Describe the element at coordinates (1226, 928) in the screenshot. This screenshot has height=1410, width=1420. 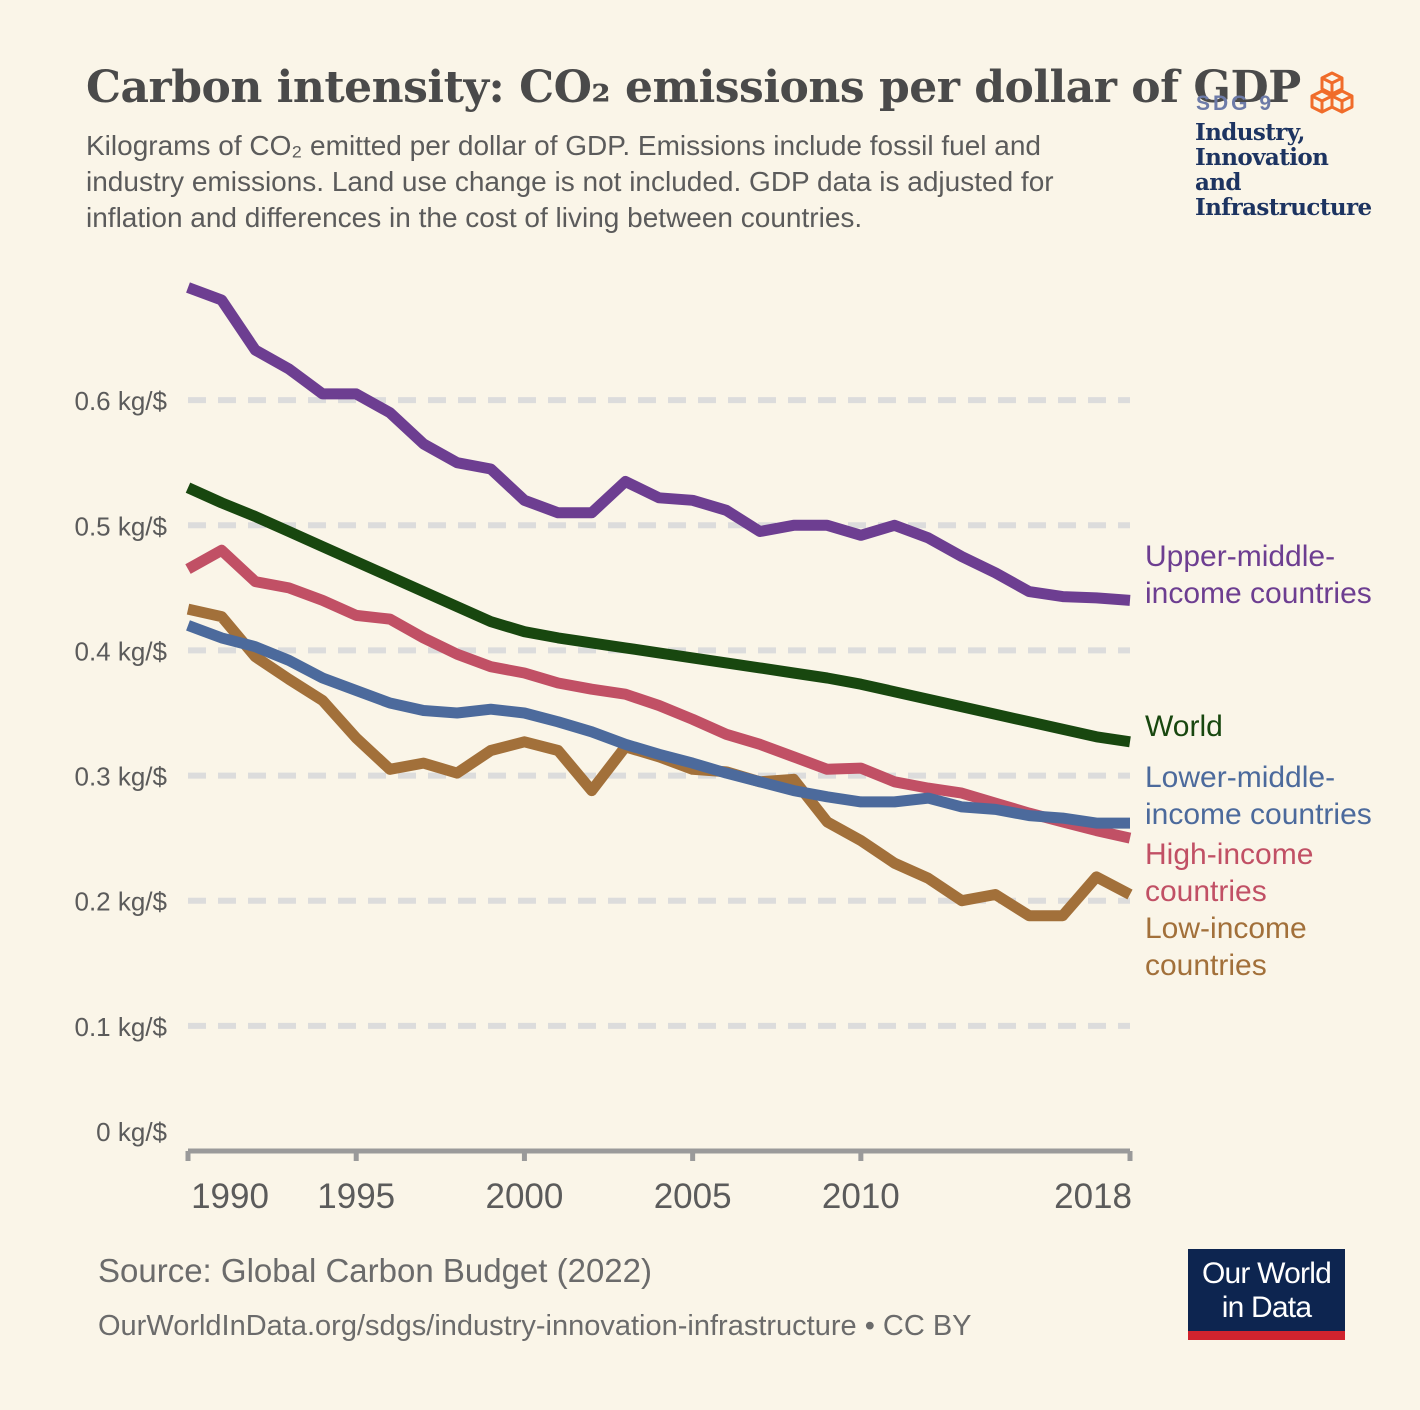
I see `series-label-low: Low-income` at that location.